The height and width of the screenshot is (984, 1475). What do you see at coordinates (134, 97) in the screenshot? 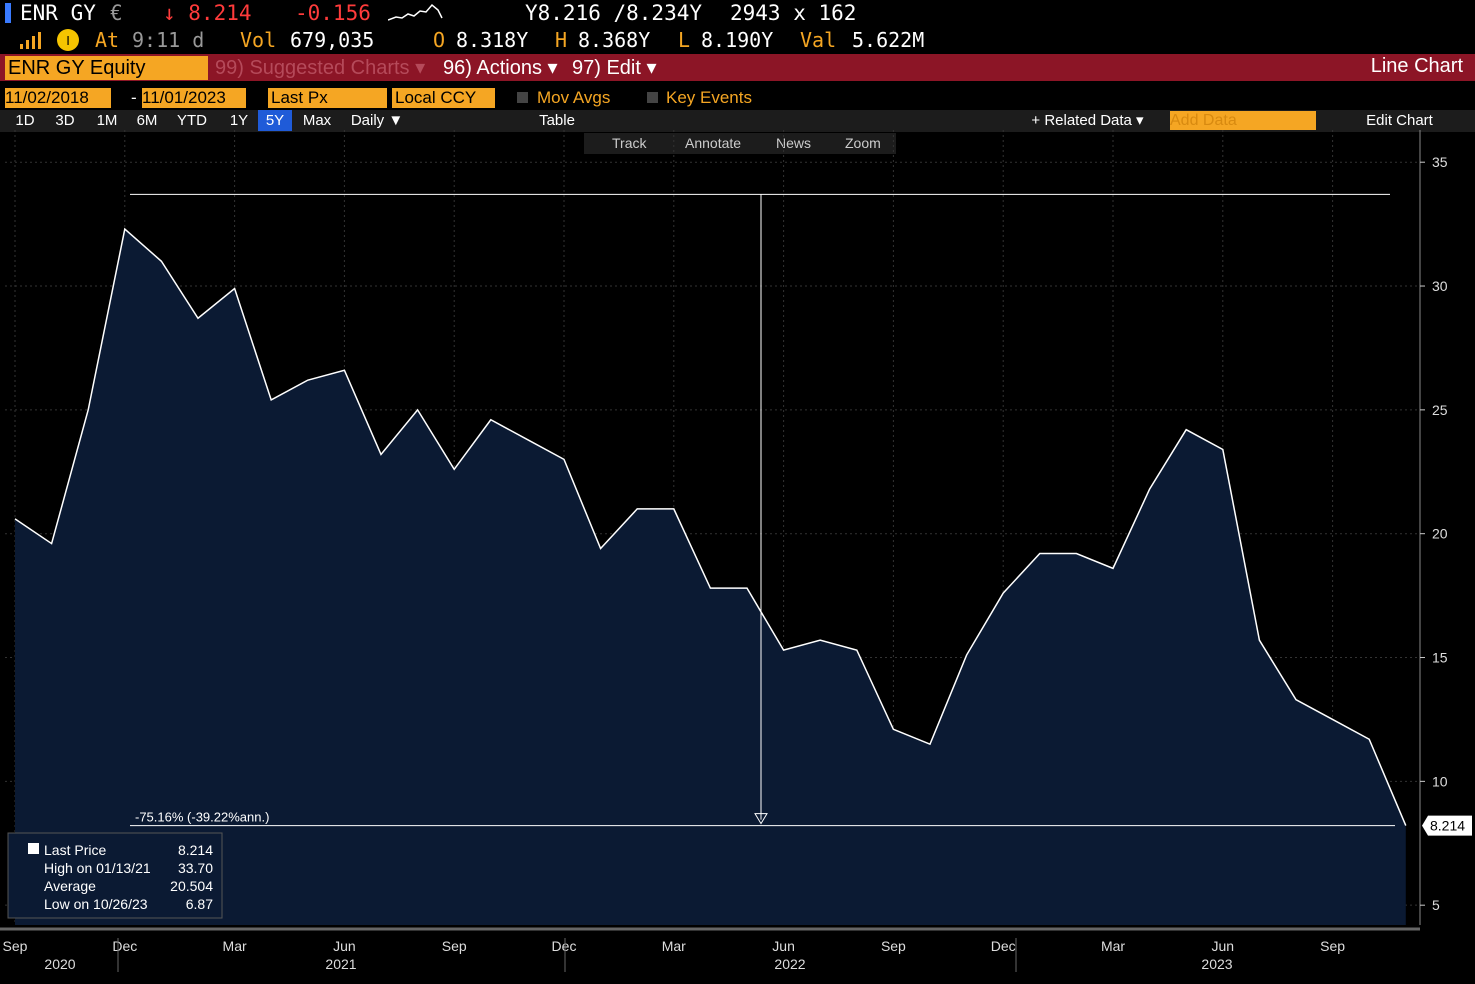
I see `dash: -` at bounding box center [134, 97].